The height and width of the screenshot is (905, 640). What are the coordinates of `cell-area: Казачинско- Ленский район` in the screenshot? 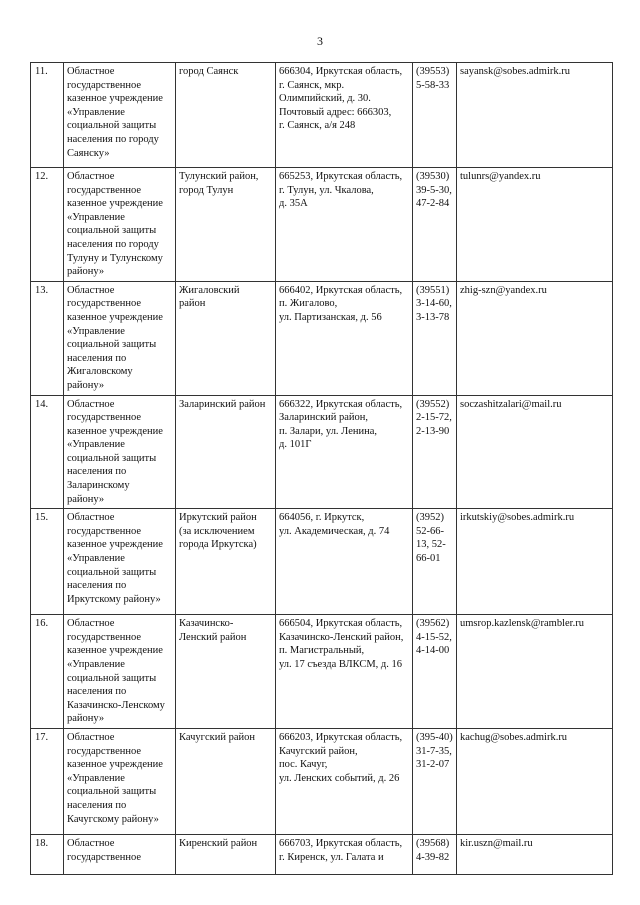 It's located at (225, 671).